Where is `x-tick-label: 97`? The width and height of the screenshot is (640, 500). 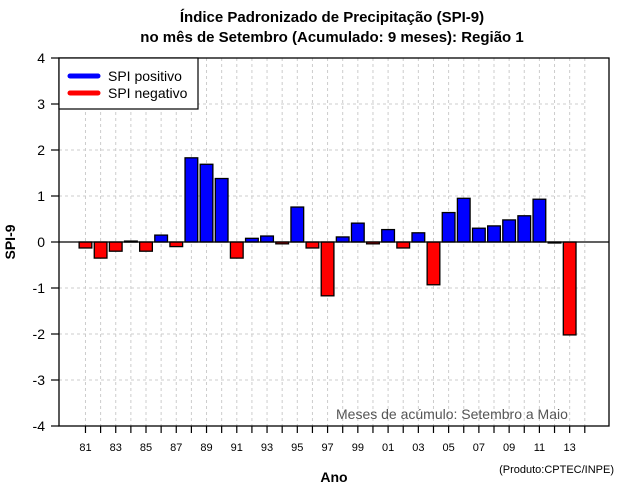
x-tick-label: 97 is located at coordinates (327, 448).